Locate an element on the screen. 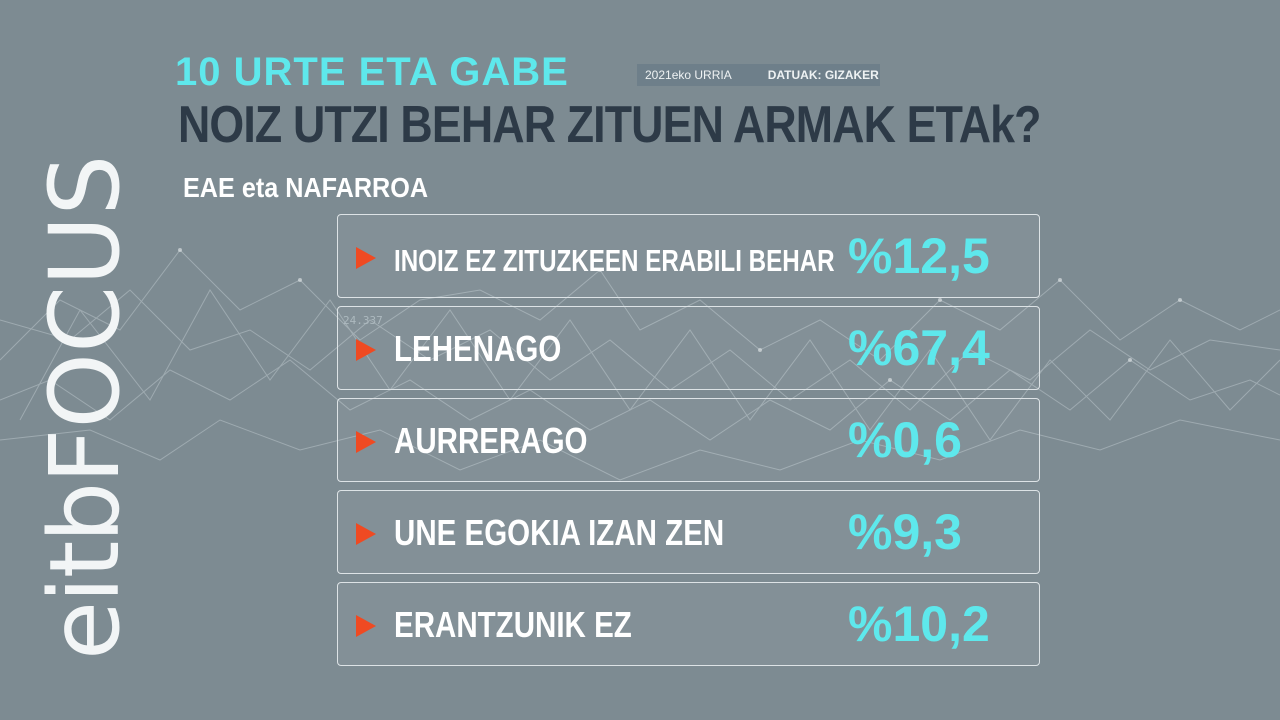 This screenshot has width=1280, height=720. result-value: %67,4 is located at coordinates (919, 348).